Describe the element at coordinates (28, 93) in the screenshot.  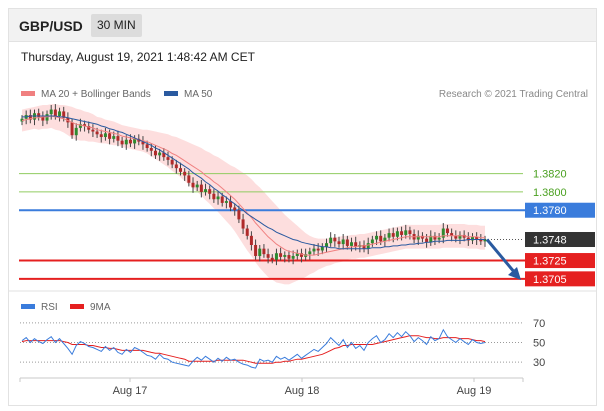
I see `legend-swatch-ma20` at that location.